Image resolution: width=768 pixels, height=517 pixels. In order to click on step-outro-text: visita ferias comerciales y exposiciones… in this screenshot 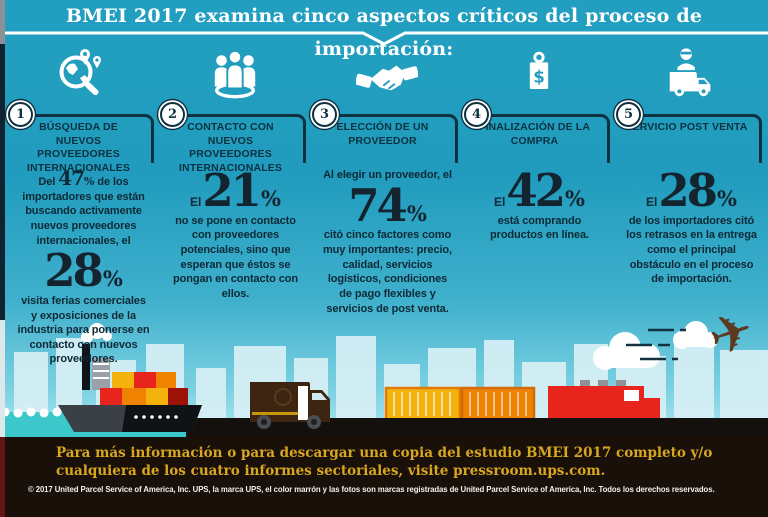, I will do `click(83, 330)`.